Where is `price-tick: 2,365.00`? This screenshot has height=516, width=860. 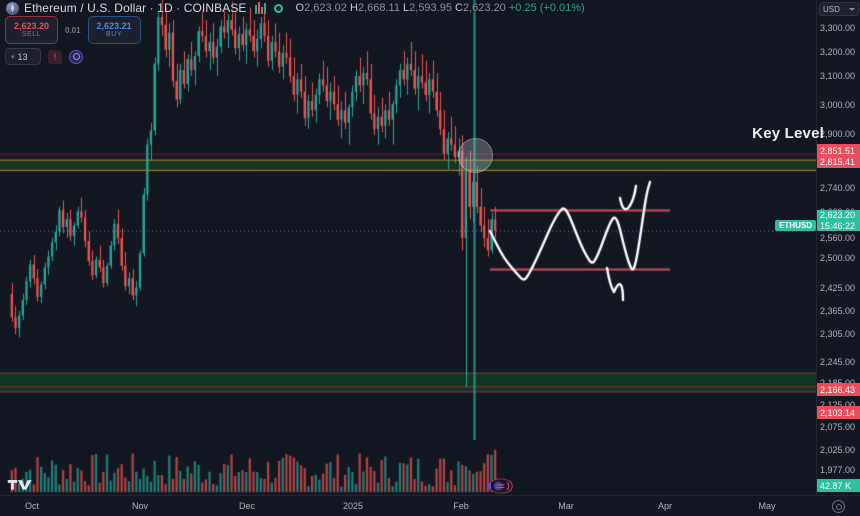 price-tick: 2,365.00 is located at coordinates (838, 311).